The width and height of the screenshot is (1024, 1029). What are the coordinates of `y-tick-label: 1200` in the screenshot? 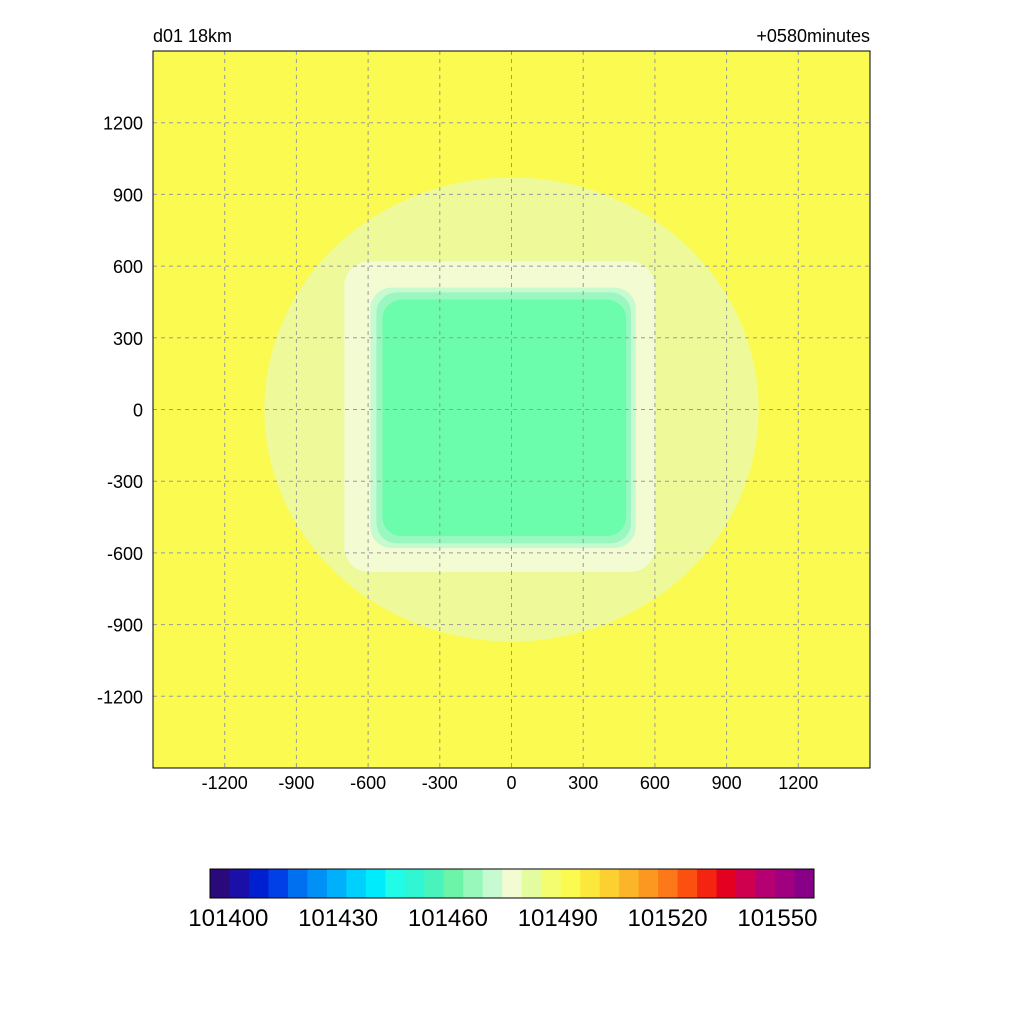 It's located at (123, 124).